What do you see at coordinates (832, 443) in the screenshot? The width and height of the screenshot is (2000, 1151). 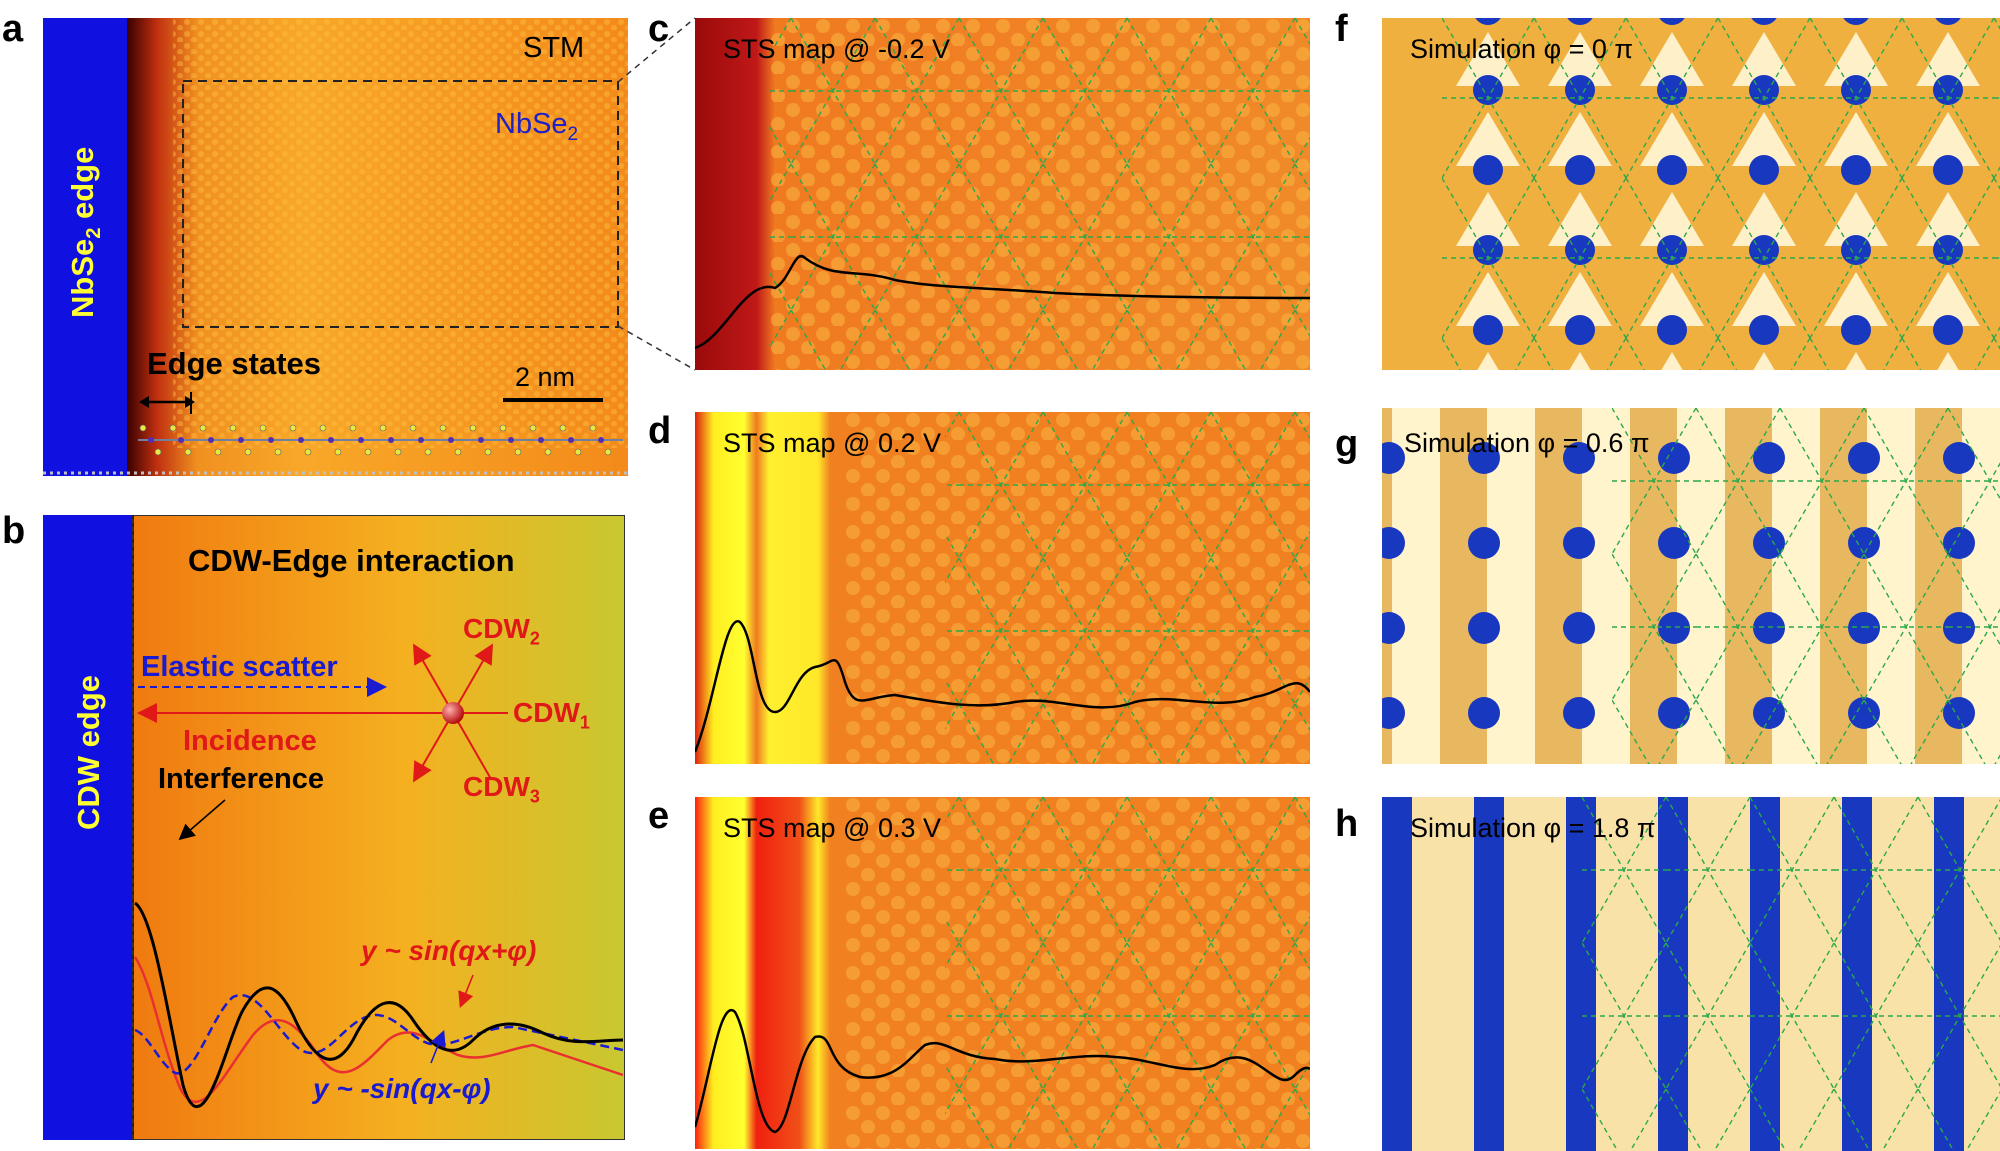 I see `sts-map-d-label: STS map @ 0.2 V` at bounding box center [832, 443].